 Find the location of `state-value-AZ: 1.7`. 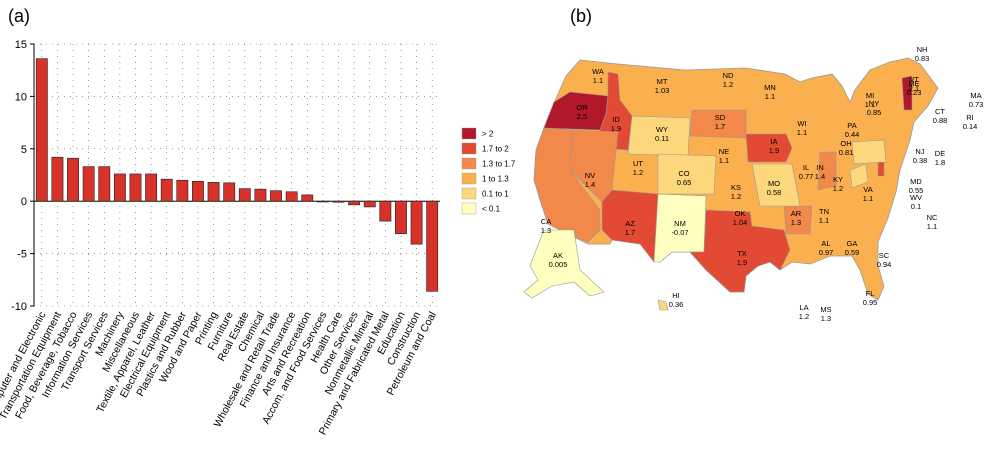

state-value-AZ: 1.7 is located at coordinates (630, 232).